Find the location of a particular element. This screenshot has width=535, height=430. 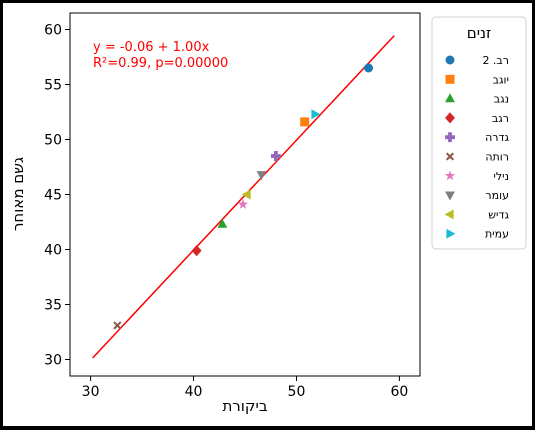

legend-label-2: נגב is located at coordinates (501, 99).